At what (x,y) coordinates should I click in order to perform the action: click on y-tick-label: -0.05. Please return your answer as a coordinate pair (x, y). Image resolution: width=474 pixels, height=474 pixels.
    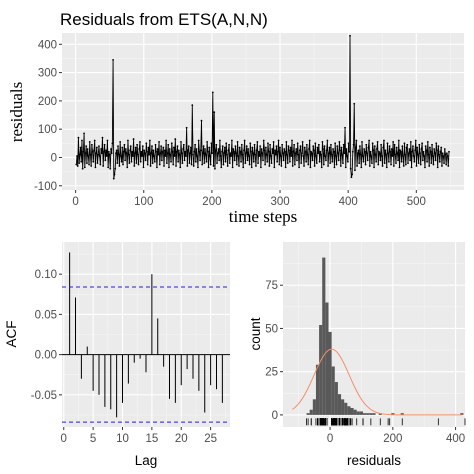
    Looking at the image, I should click on (44, 396).